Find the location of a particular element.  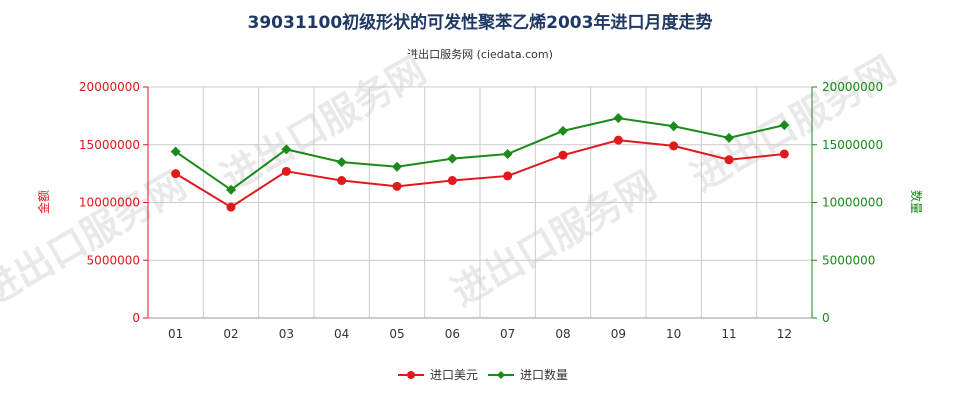

legend: 进口美元 进口数量 is located at coordinates (483, 374).